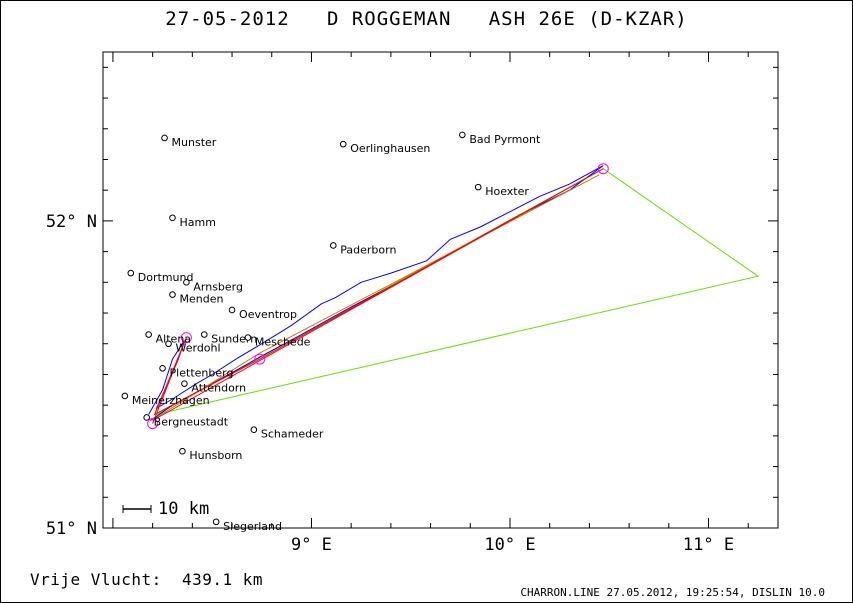 The height and width of the screenshot is (603, 853). I want to click on place-label: Hunsborn, so click(215, 455).